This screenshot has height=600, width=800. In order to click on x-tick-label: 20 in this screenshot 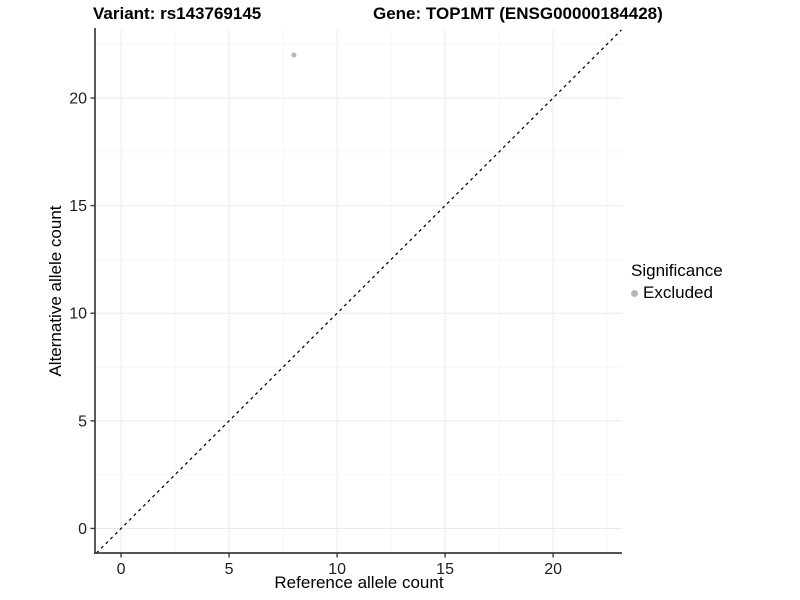, I will do `click(553, 569)`.